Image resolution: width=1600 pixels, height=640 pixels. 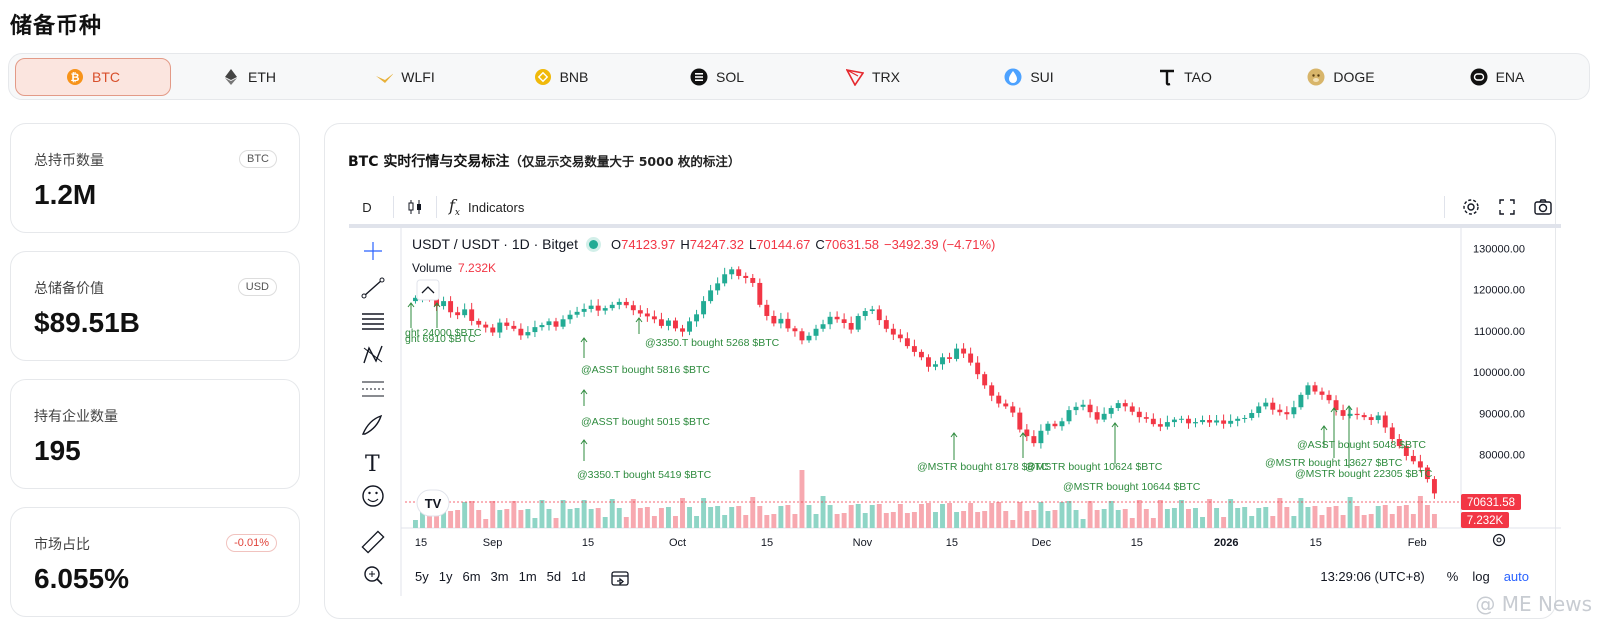 What do you see at coordinates (1497, 77) in the screenshot?
I see `tab-ena: ENA` at bounding box center [1497, 77].